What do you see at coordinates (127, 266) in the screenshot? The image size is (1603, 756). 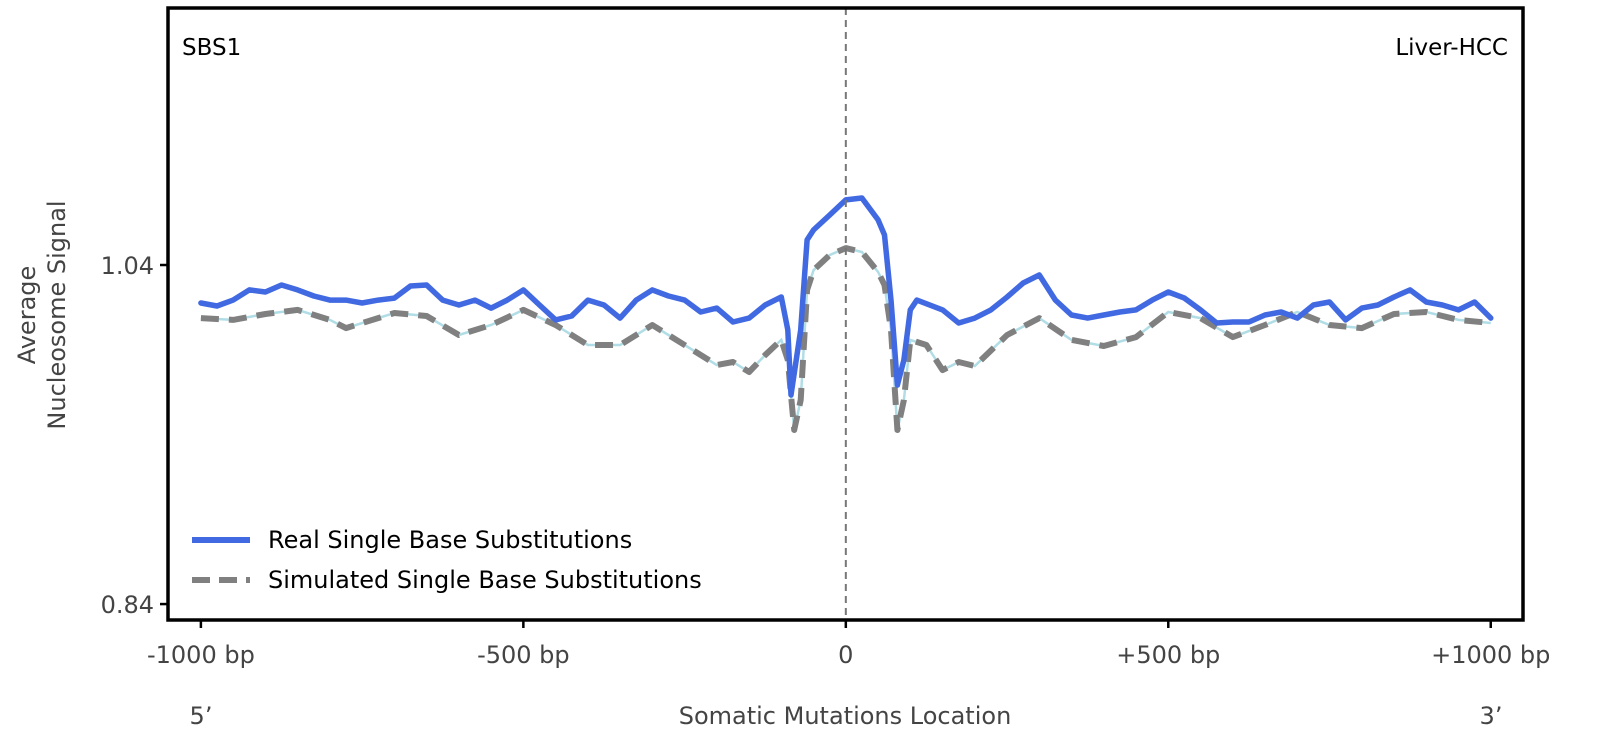 I see `y-tick-label: 1.04` at bounding box center [127, 266].